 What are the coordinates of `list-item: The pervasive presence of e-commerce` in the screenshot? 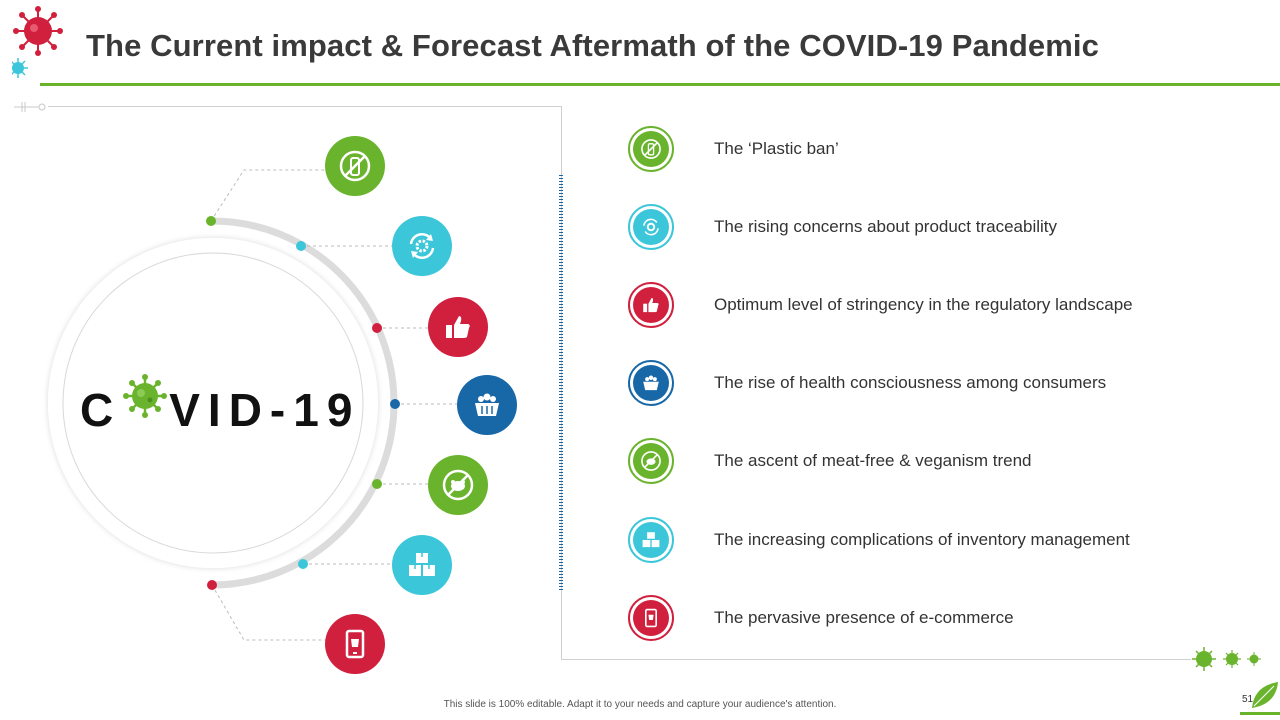 It's located at (821, 618).